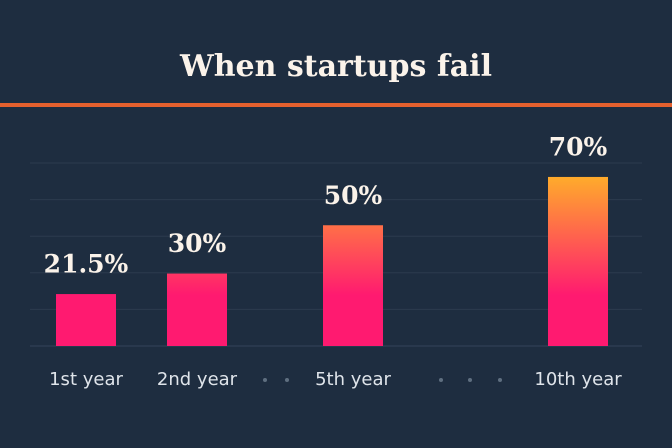  What do you see at coordinates (578, 146) in the screenshot?
I see `value-label: 70%` at bounding box center [578, 146].